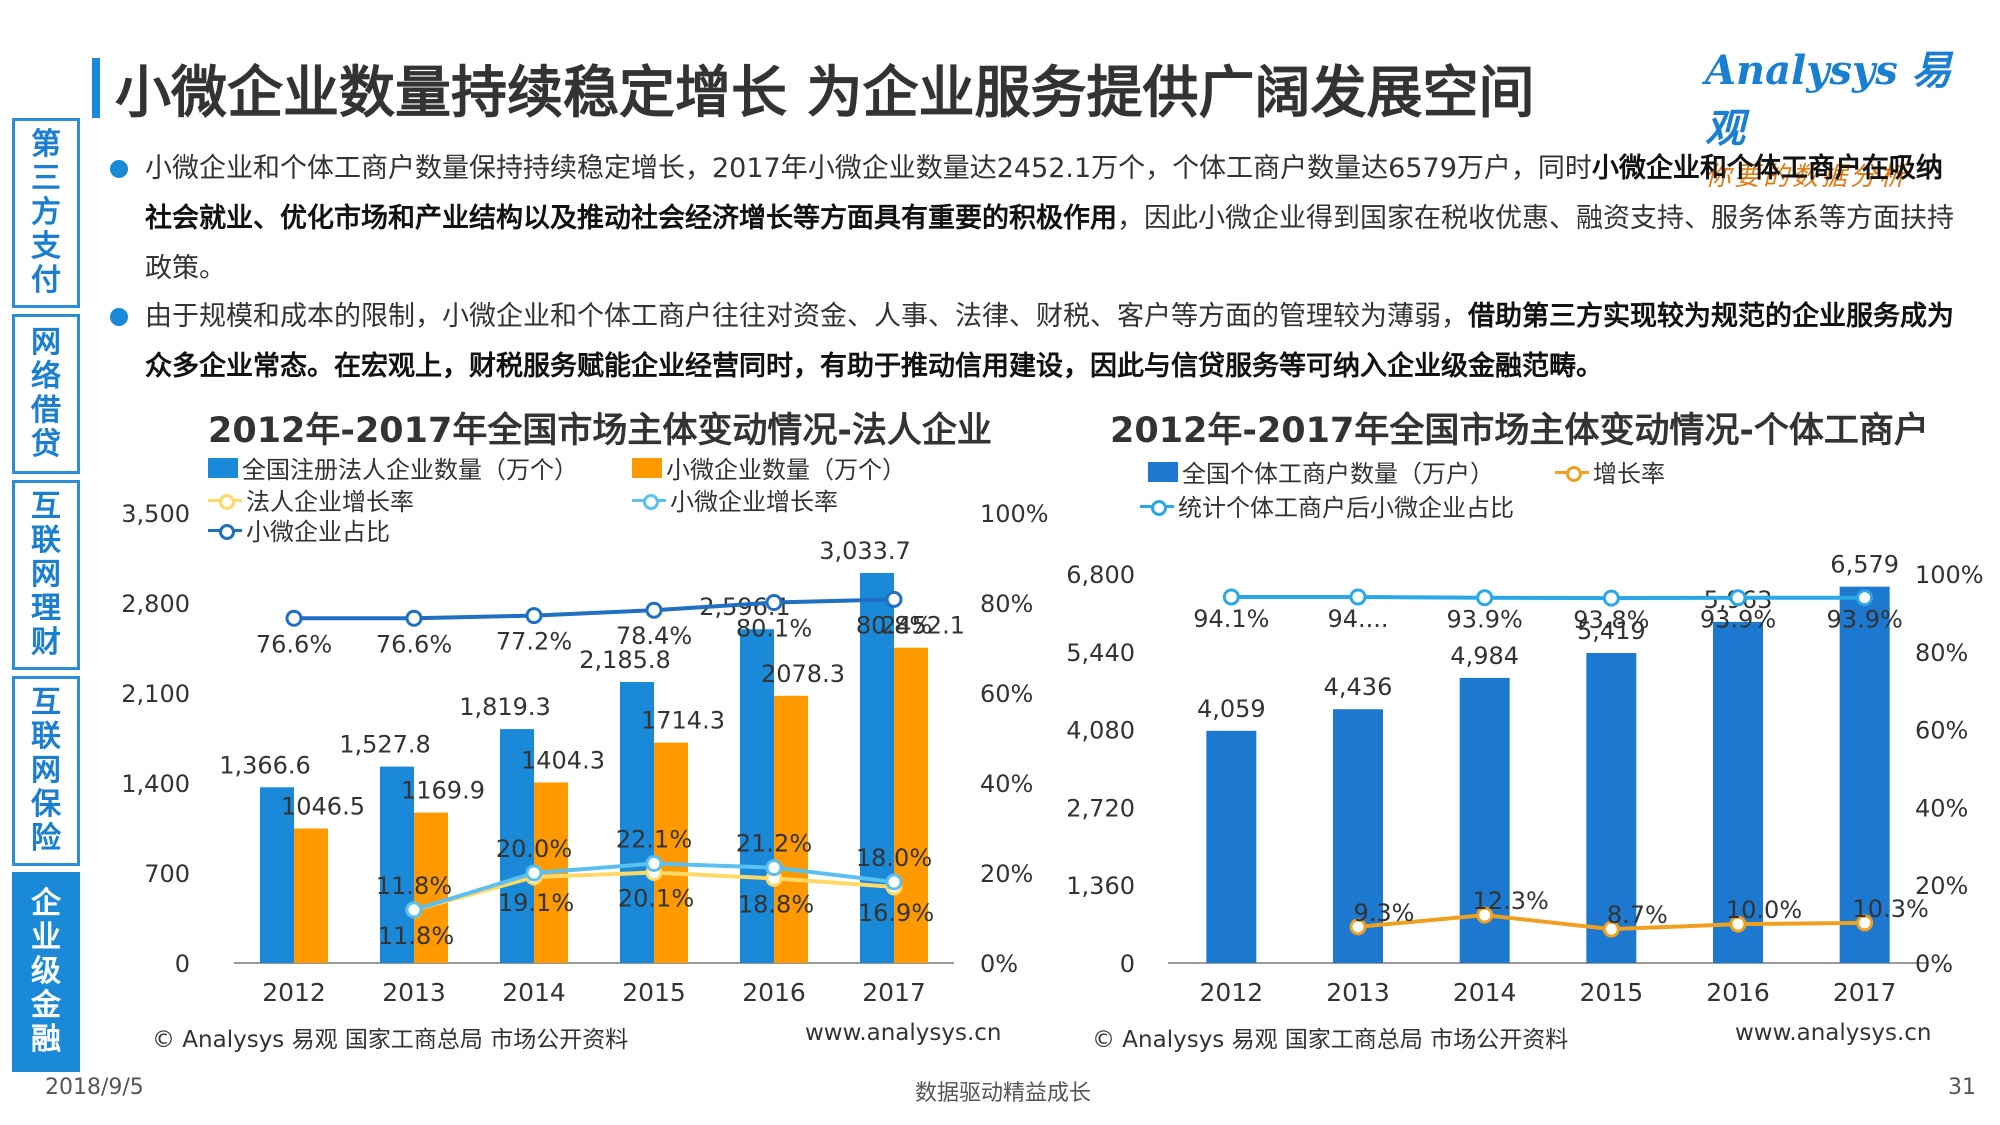 This screenshot has height=1125, width=2000. What do you see at coordinates (1833, 1033) in the screenshot?
I see `chart2-url: www.analysys.cn` at bounding box center [1833, 1033].